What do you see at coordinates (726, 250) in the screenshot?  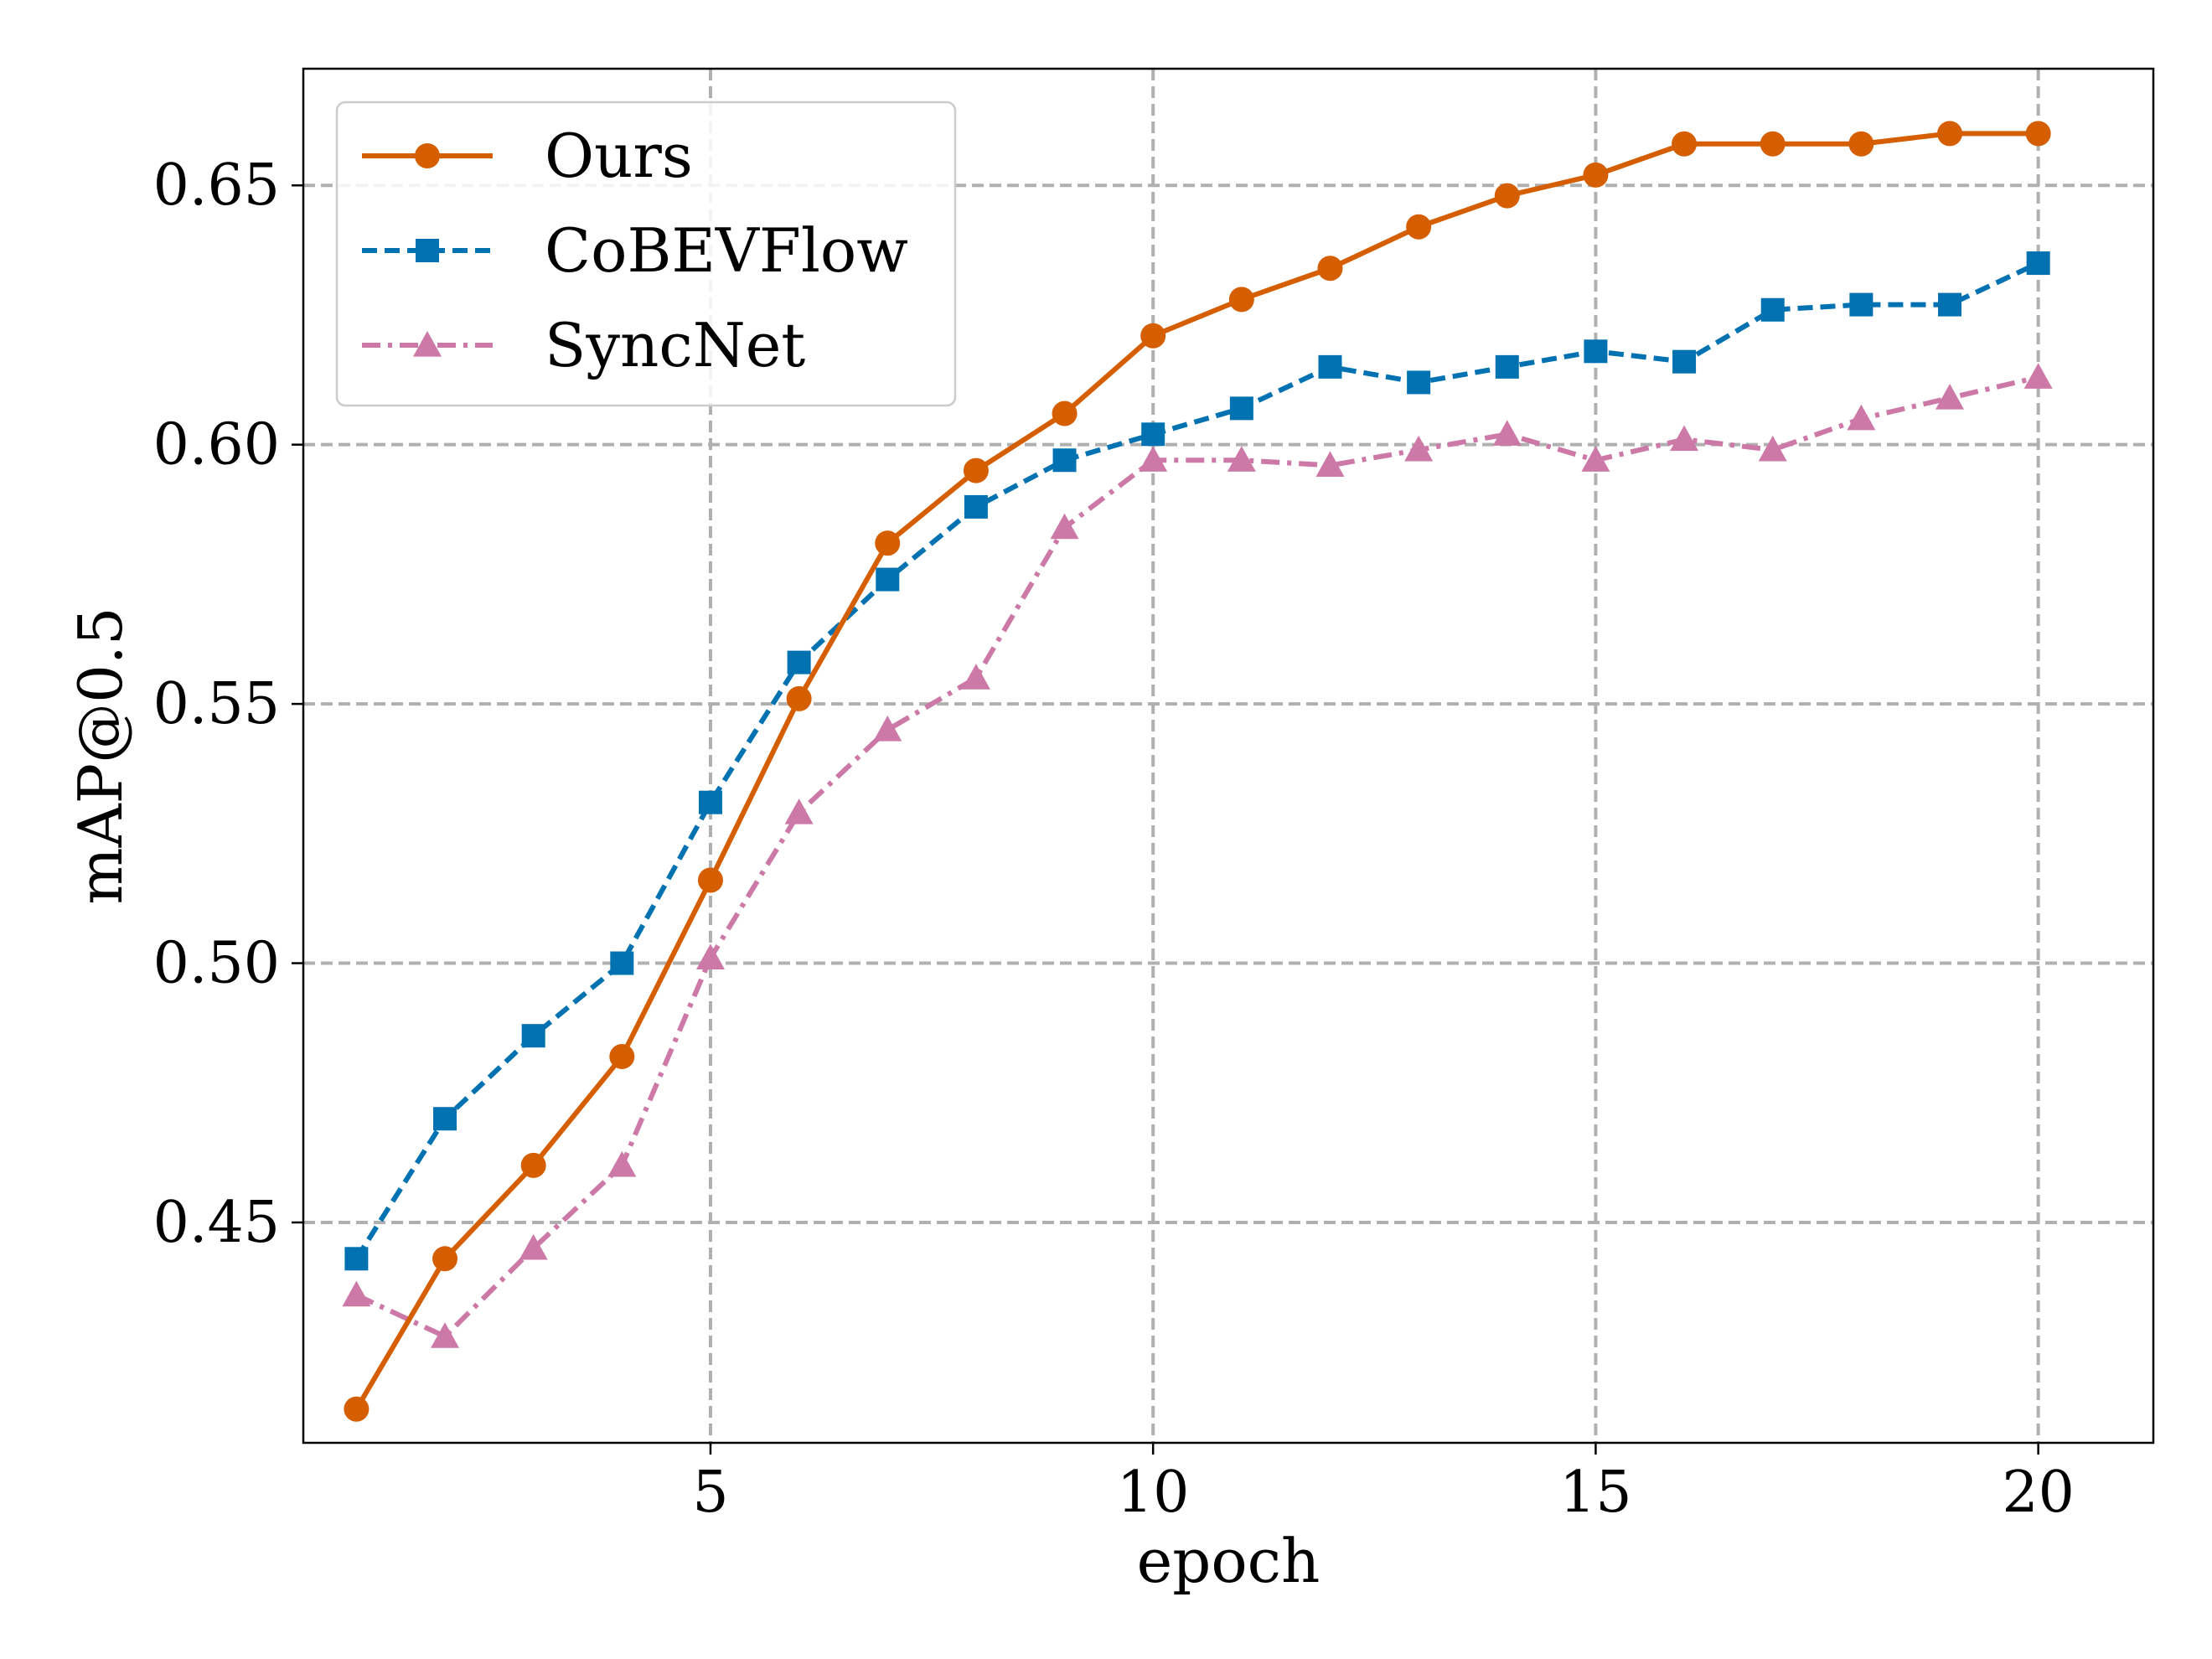 I see `legend-label-cobevflow: CoBEVFlow` at bounding box center [726, 250].